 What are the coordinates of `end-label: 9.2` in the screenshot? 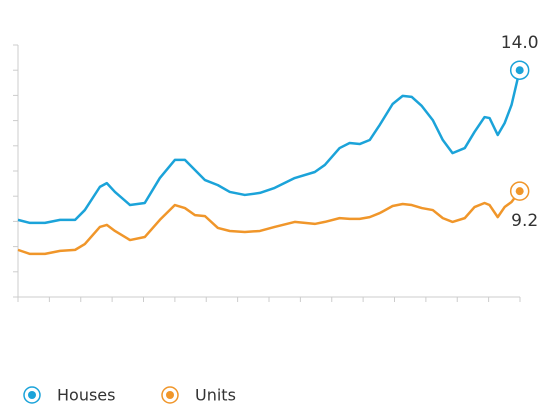 It's located at (524, 221).